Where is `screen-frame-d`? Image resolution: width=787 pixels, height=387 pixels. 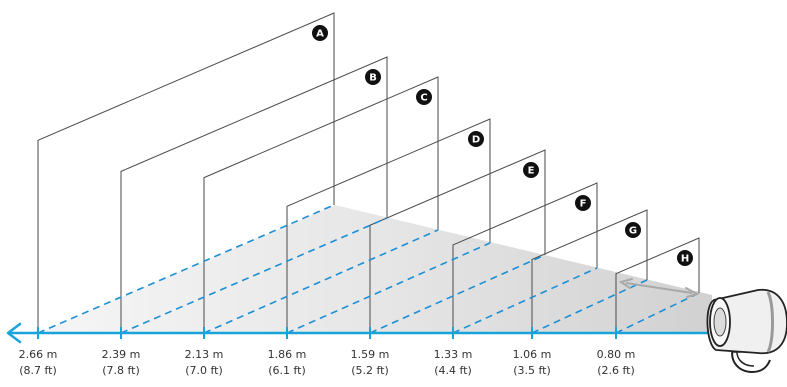 screen-frame-d is located at coordinates (388, 225).